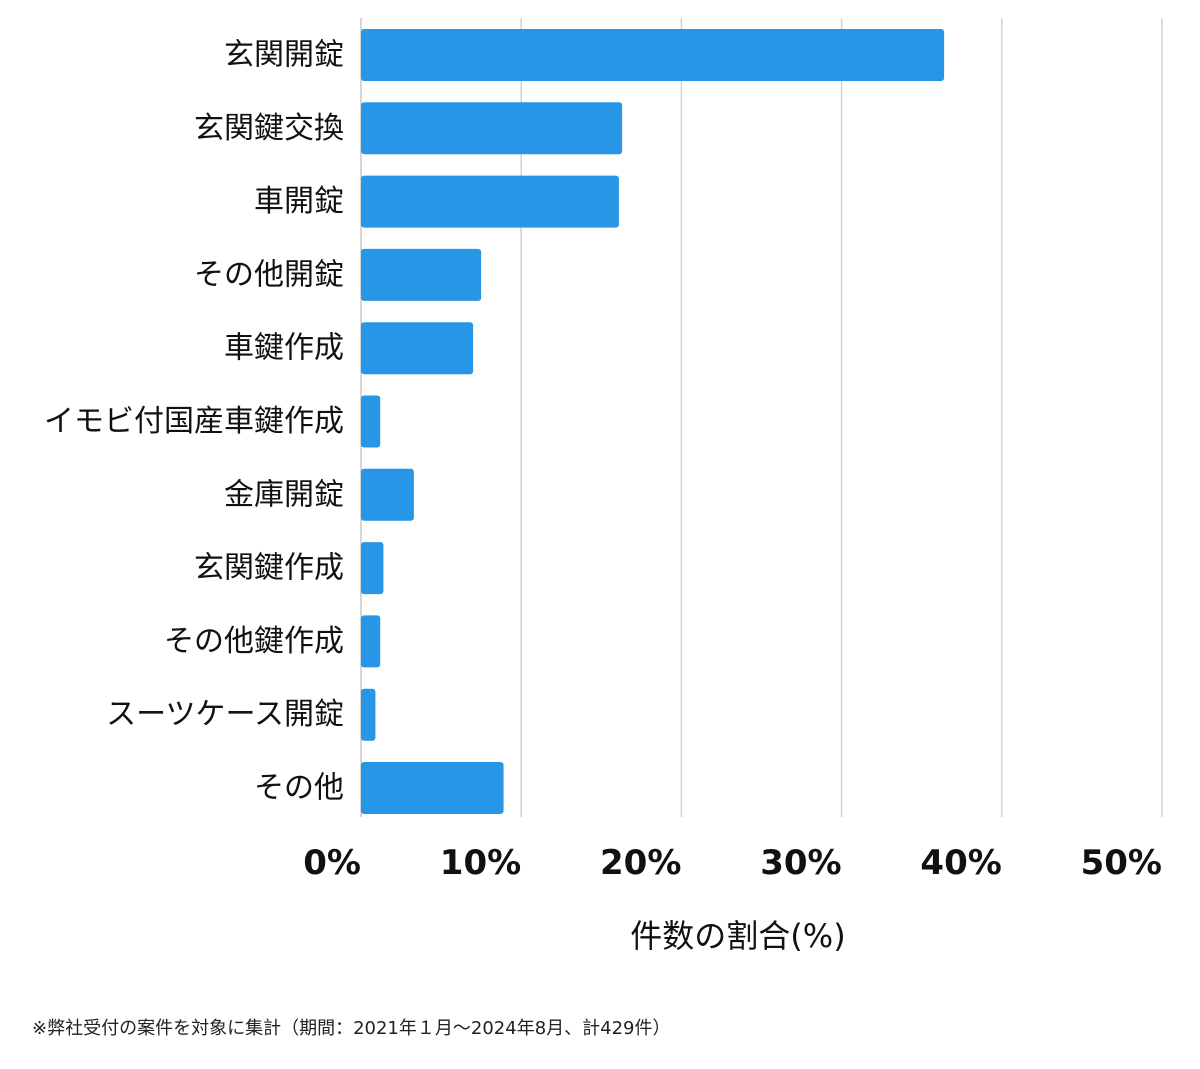 Image resolution: width=1200 pixels, height=1069 pixels. Describe the element at coordinates (1121, 863) in the screenshot. I see `x-tick-label: 50%` at that location.